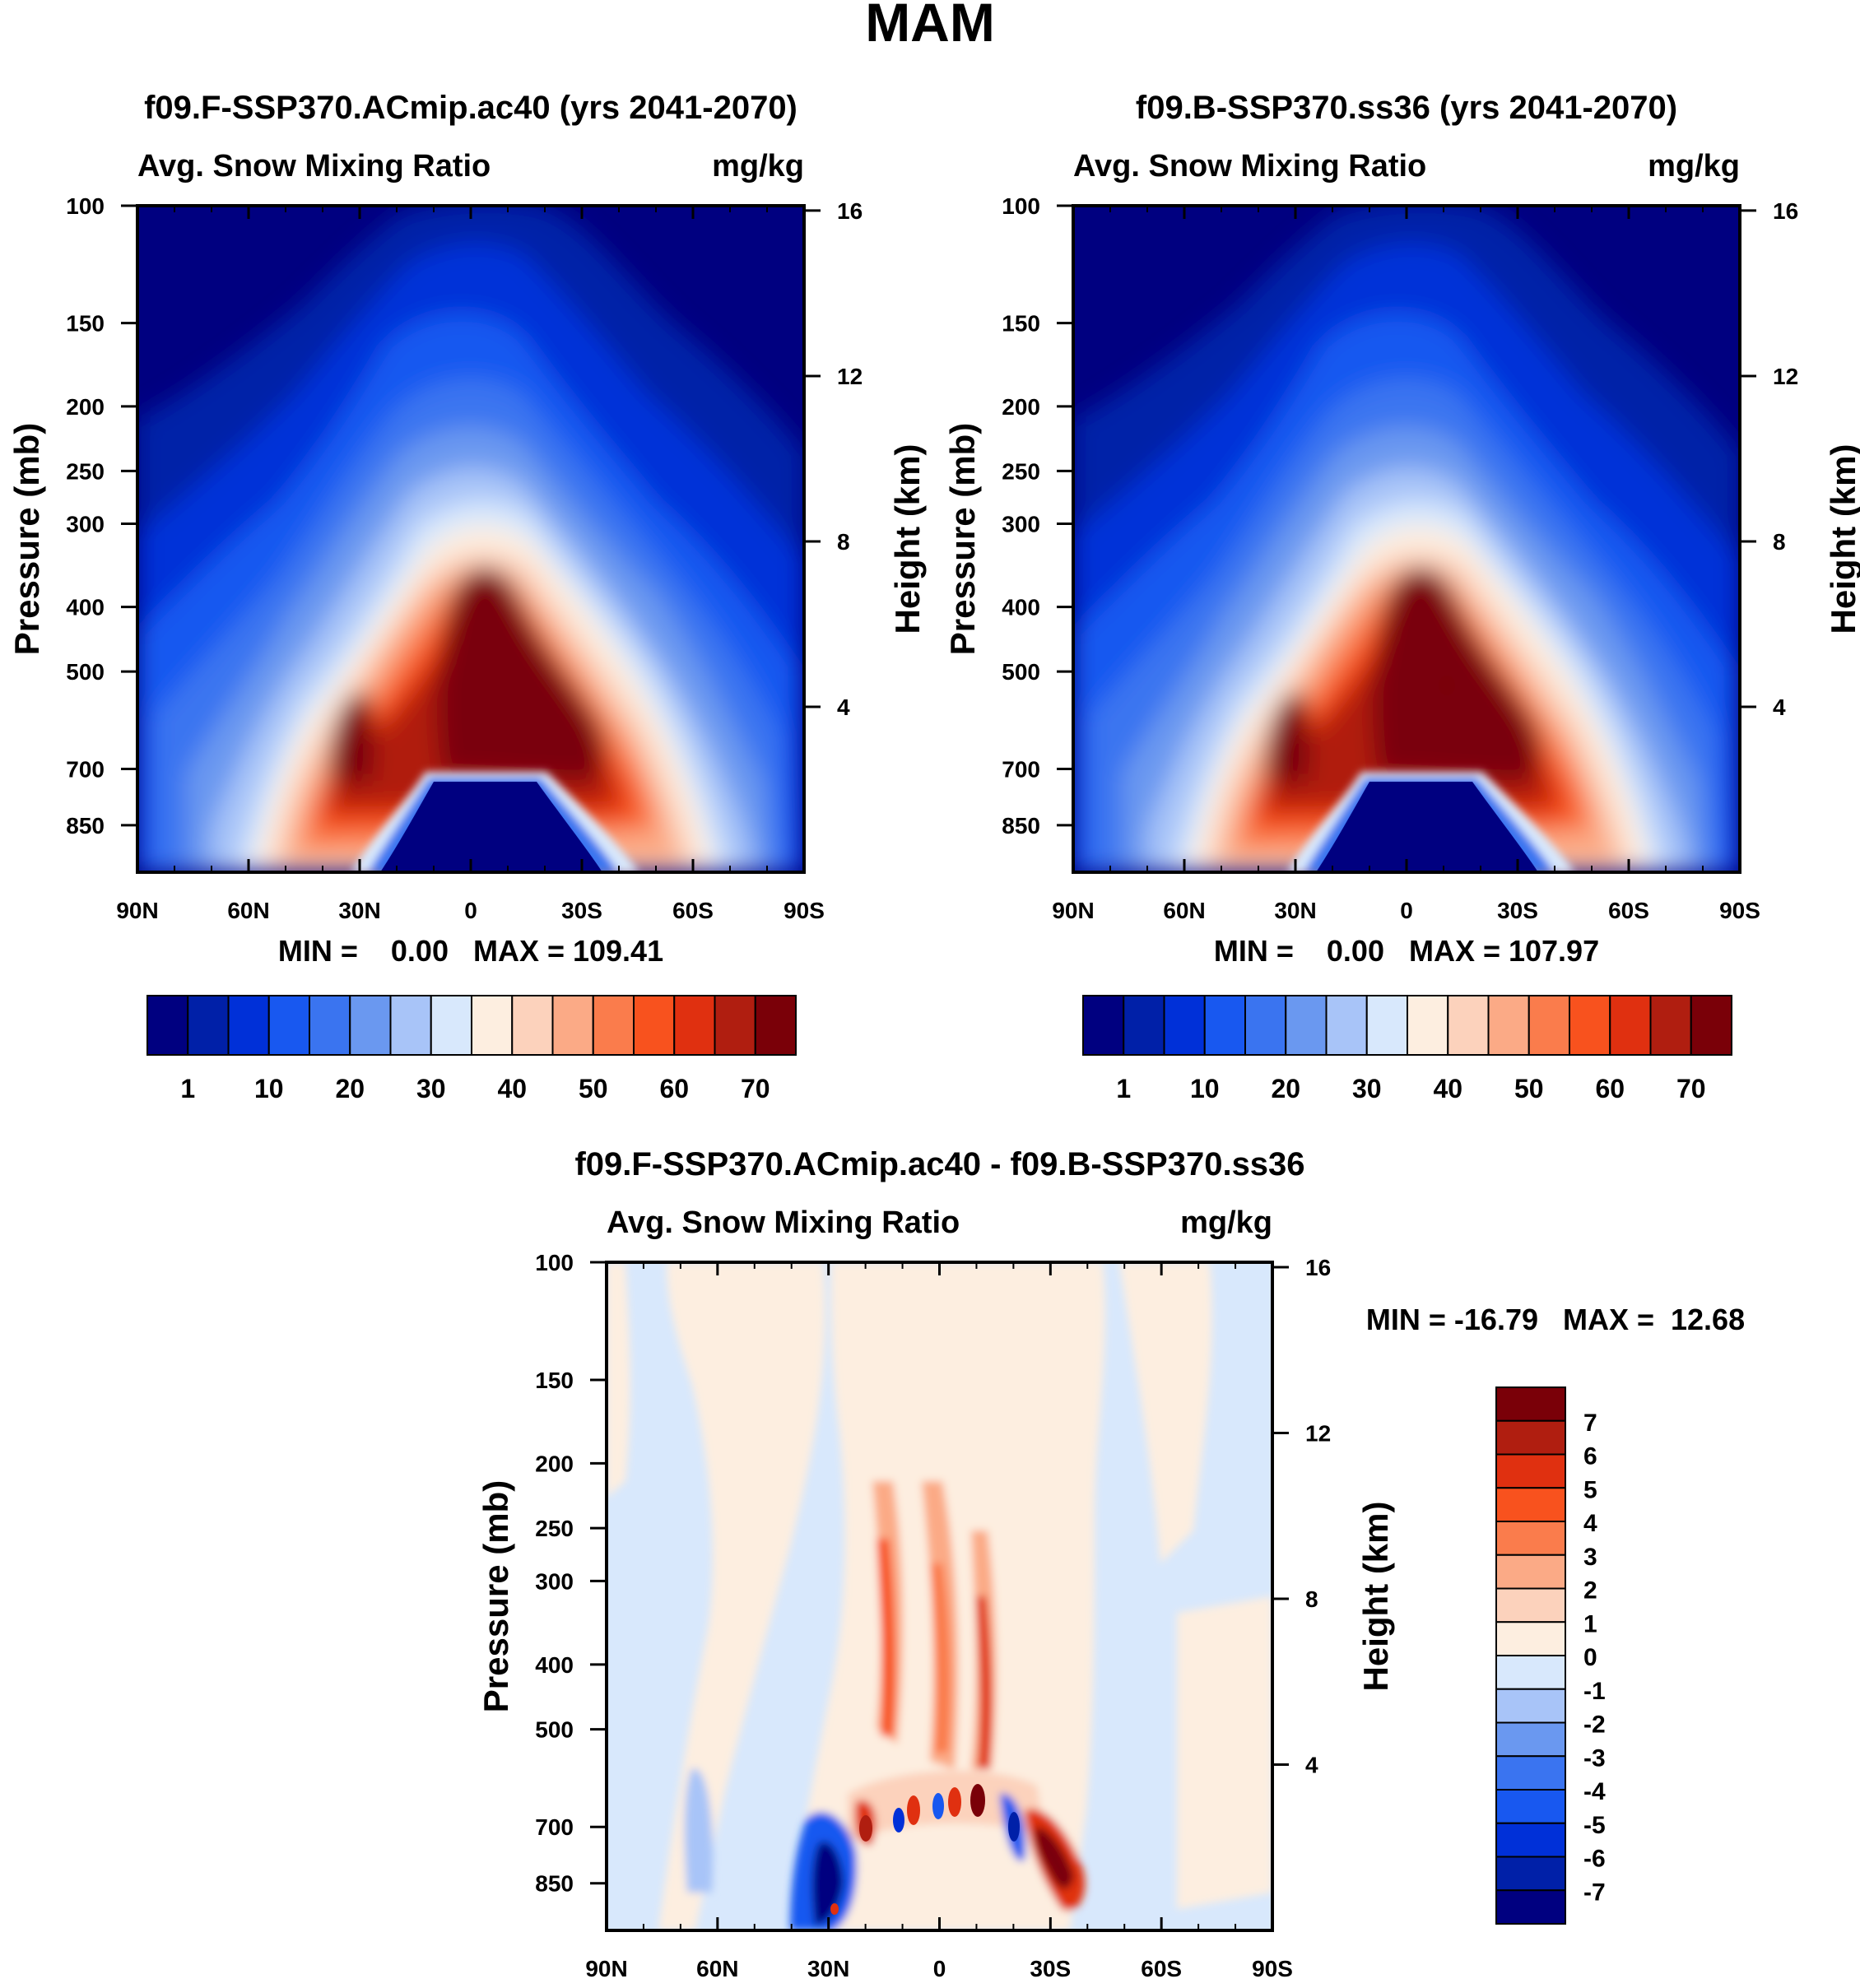  What do you see at coordinates (1123, 1088) in the screenshot?
I see `right-colorbar-label: 1` at bounding box center [1123, 1088].